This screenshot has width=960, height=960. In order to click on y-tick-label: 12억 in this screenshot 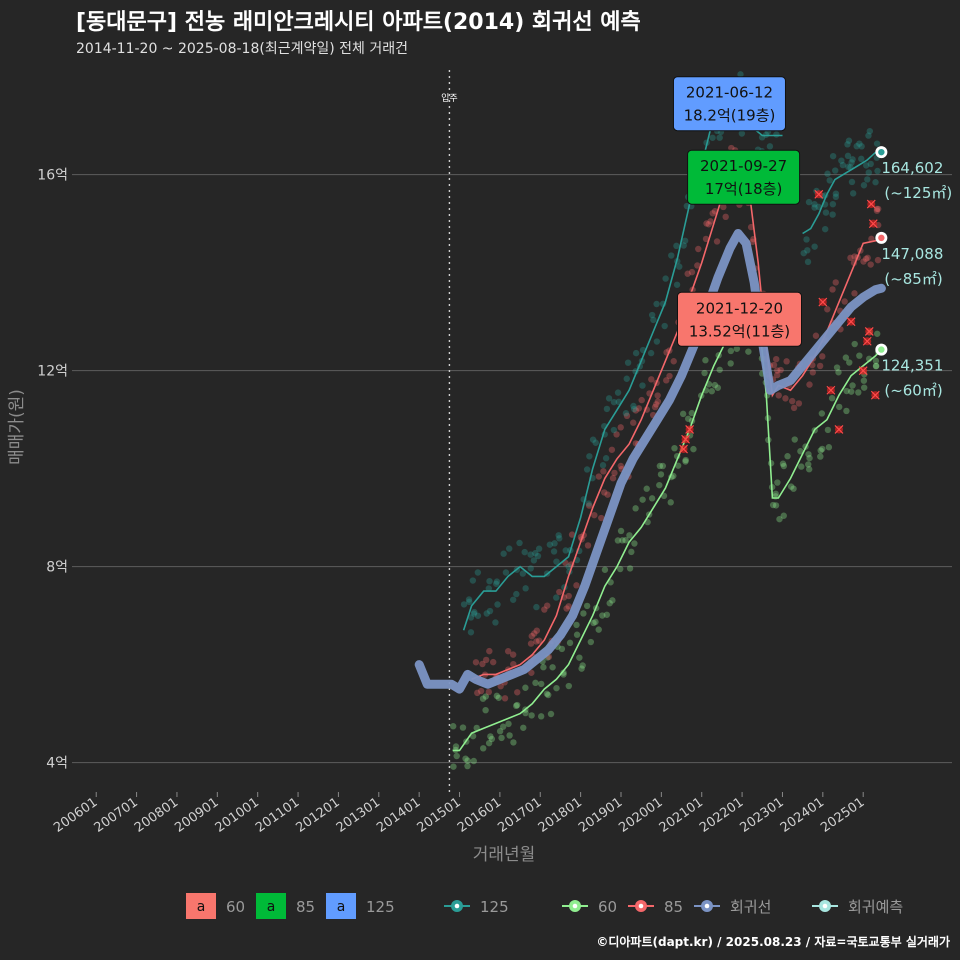, I will do `click(52, 372)`.